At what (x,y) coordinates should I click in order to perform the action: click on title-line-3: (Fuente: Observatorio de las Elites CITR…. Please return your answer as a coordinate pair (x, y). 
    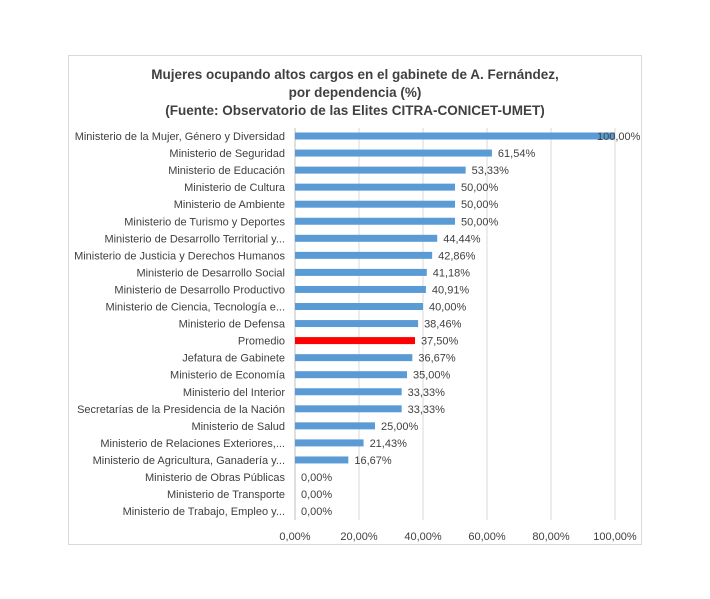
    Looking at the image, I should click on (355, 110).